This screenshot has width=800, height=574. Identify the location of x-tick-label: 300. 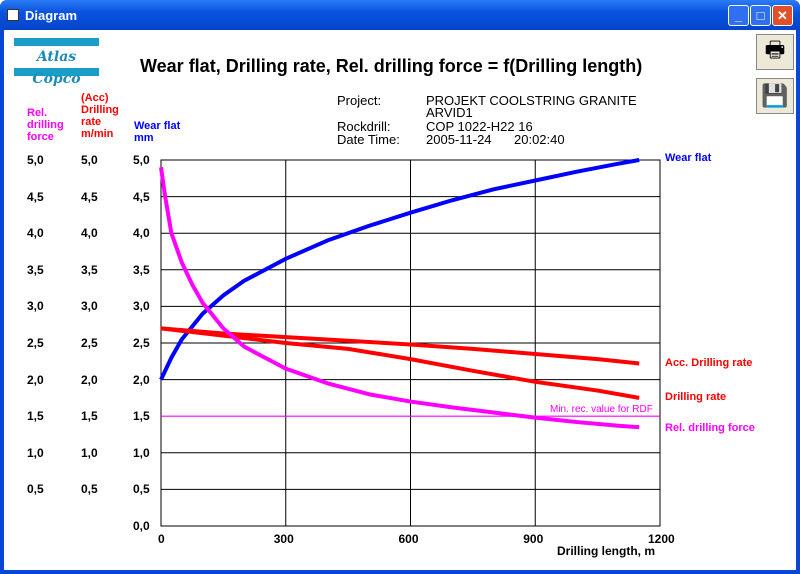
(283, 539).